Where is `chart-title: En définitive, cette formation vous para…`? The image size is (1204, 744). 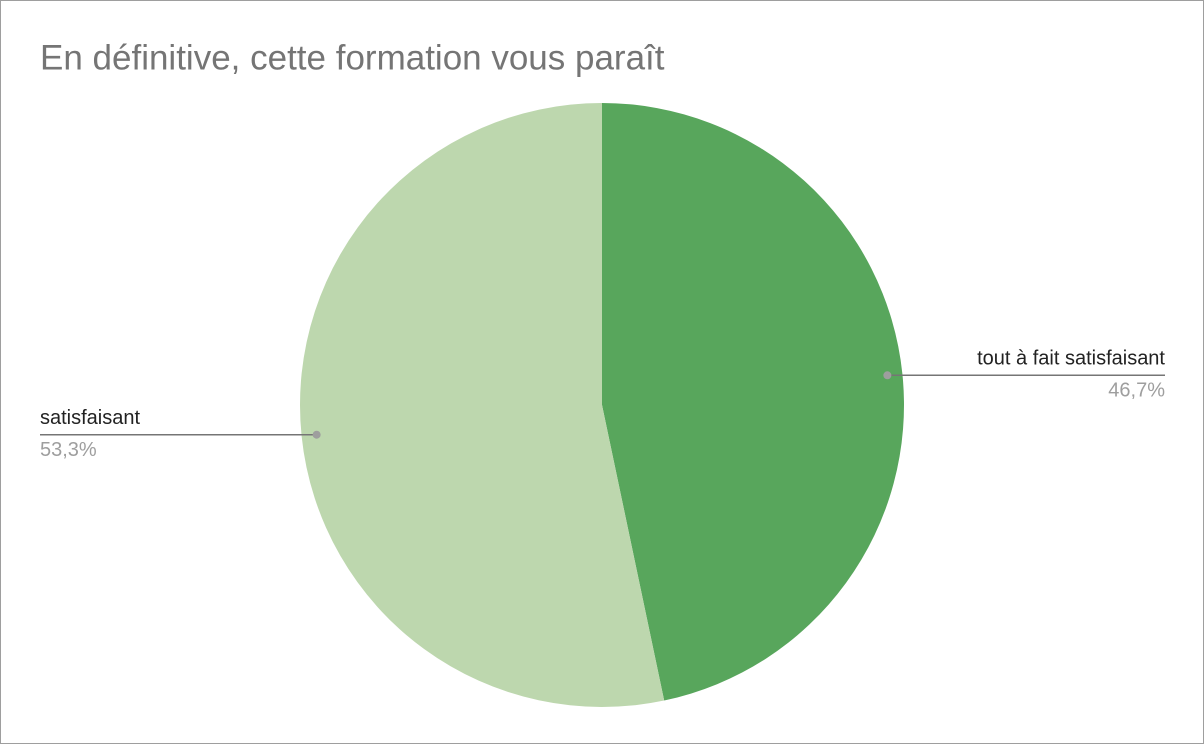 chart-title: En définitive, cette formation vous para… is located at coordinates (352, 57).